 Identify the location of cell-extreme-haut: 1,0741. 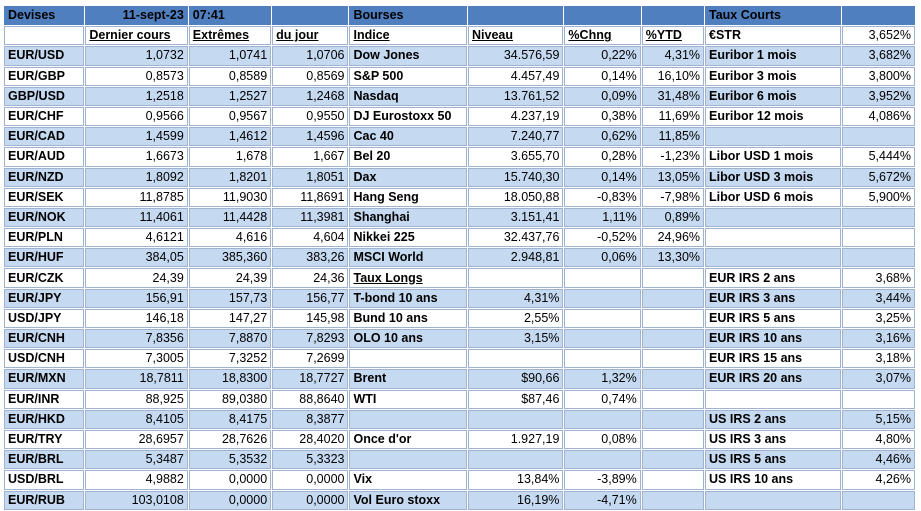
(230, 56).